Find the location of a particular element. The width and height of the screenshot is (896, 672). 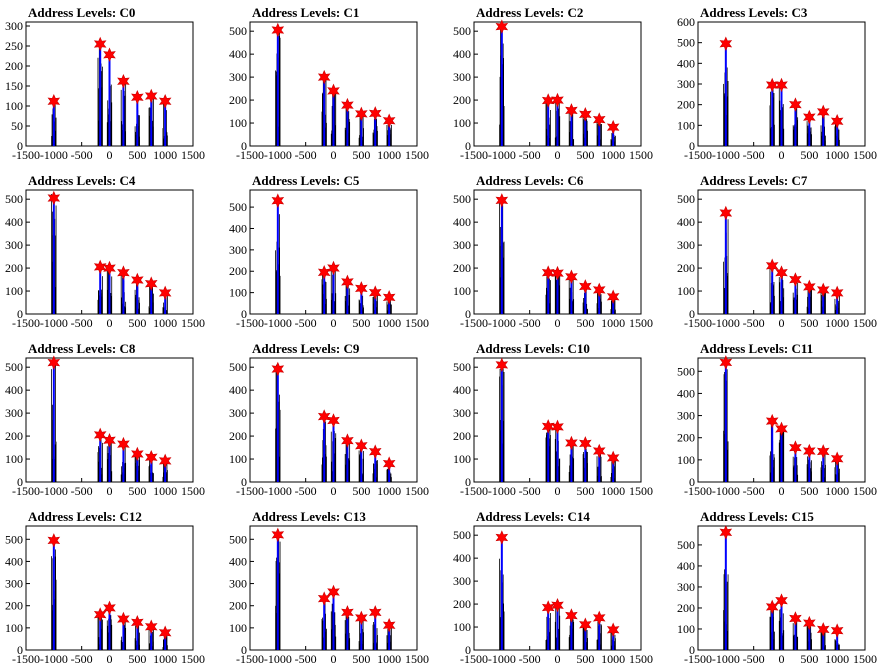

chart-title: Address Levels: C5 is located at coordinates (306, 180).